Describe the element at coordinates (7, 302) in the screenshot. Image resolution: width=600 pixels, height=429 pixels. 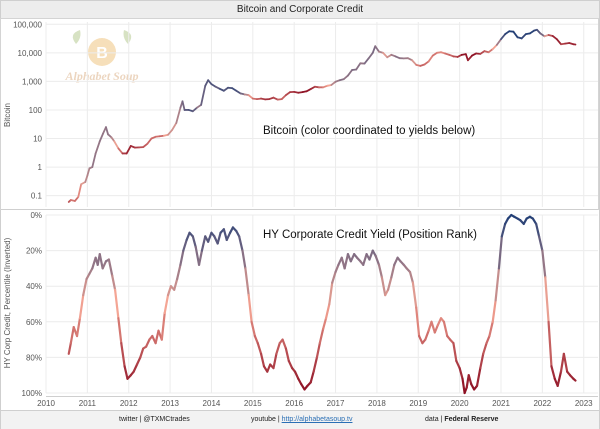
I see `credit-y-label: HY Corp Credit, Percentile (Inverted)` at that location.